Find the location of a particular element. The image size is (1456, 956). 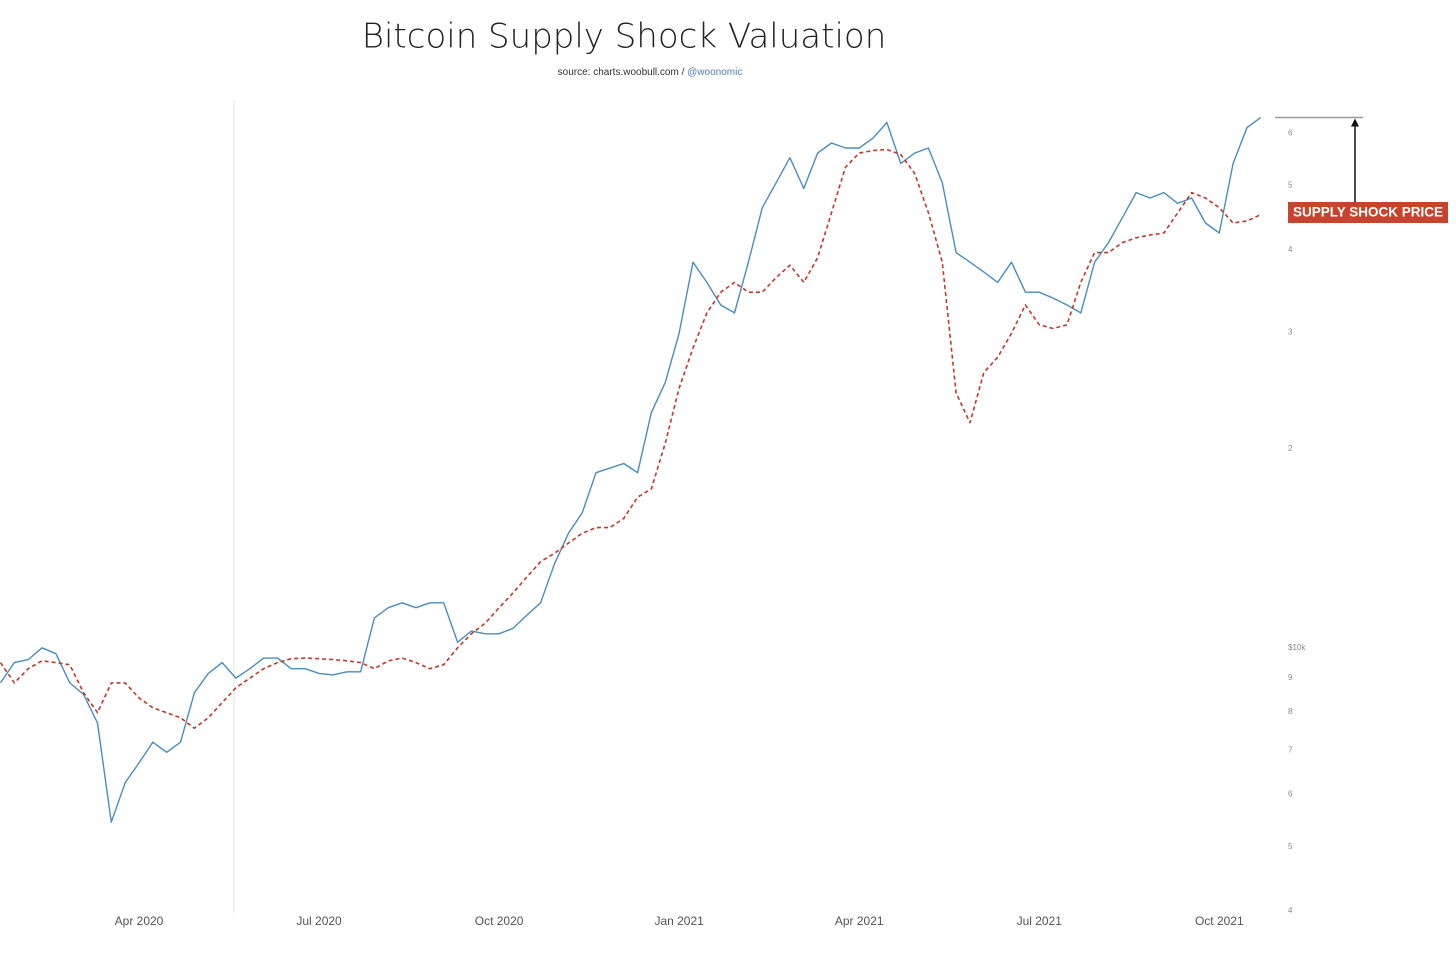

arrowhead is located at coordinates (1355, 122).